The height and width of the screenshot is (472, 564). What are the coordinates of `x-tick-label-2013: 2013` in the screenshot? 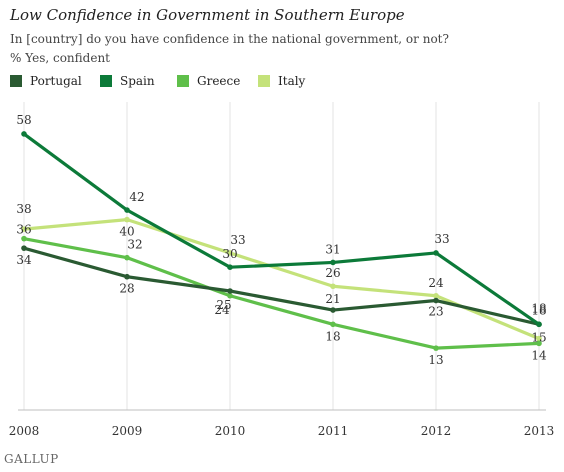 It's located at (539, 431).